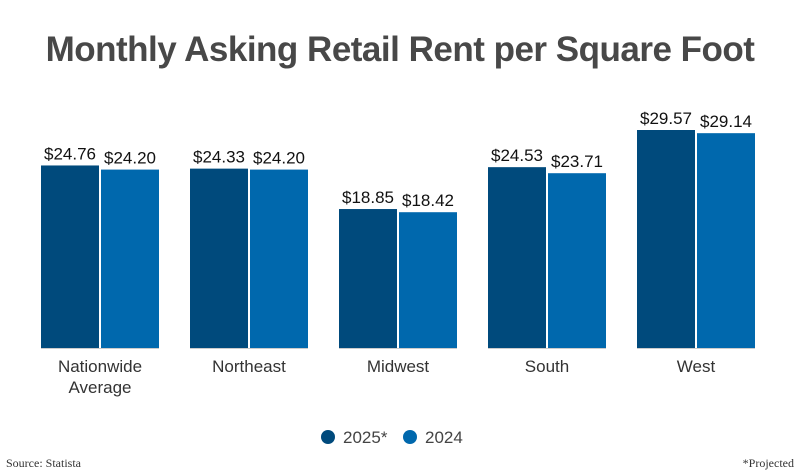  I want to click on data-label: $29.57, so click(666, 118).